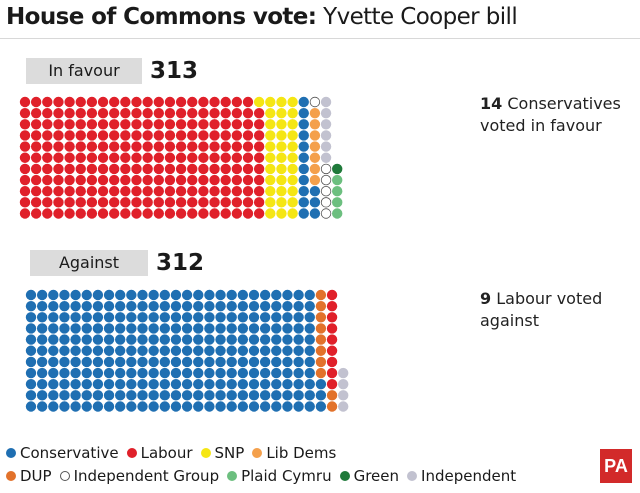 The height and width of the screenshot is (493, 640). Describe the element at coordinates (412, 476) in the screenshot. I see `legend-swatch-independent` at that location.